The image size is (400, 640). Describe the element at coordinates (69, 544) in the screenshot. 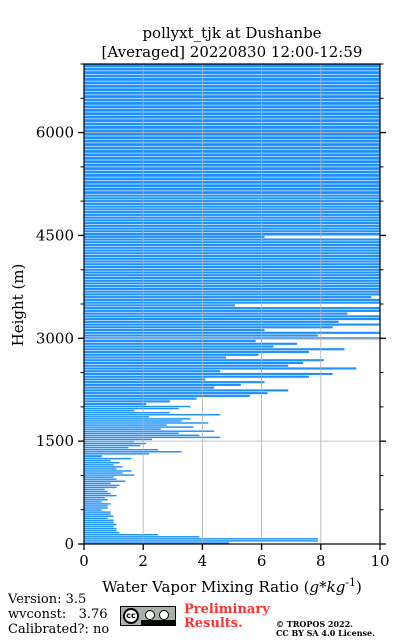

I see `y-tick-label: 0` at that location.